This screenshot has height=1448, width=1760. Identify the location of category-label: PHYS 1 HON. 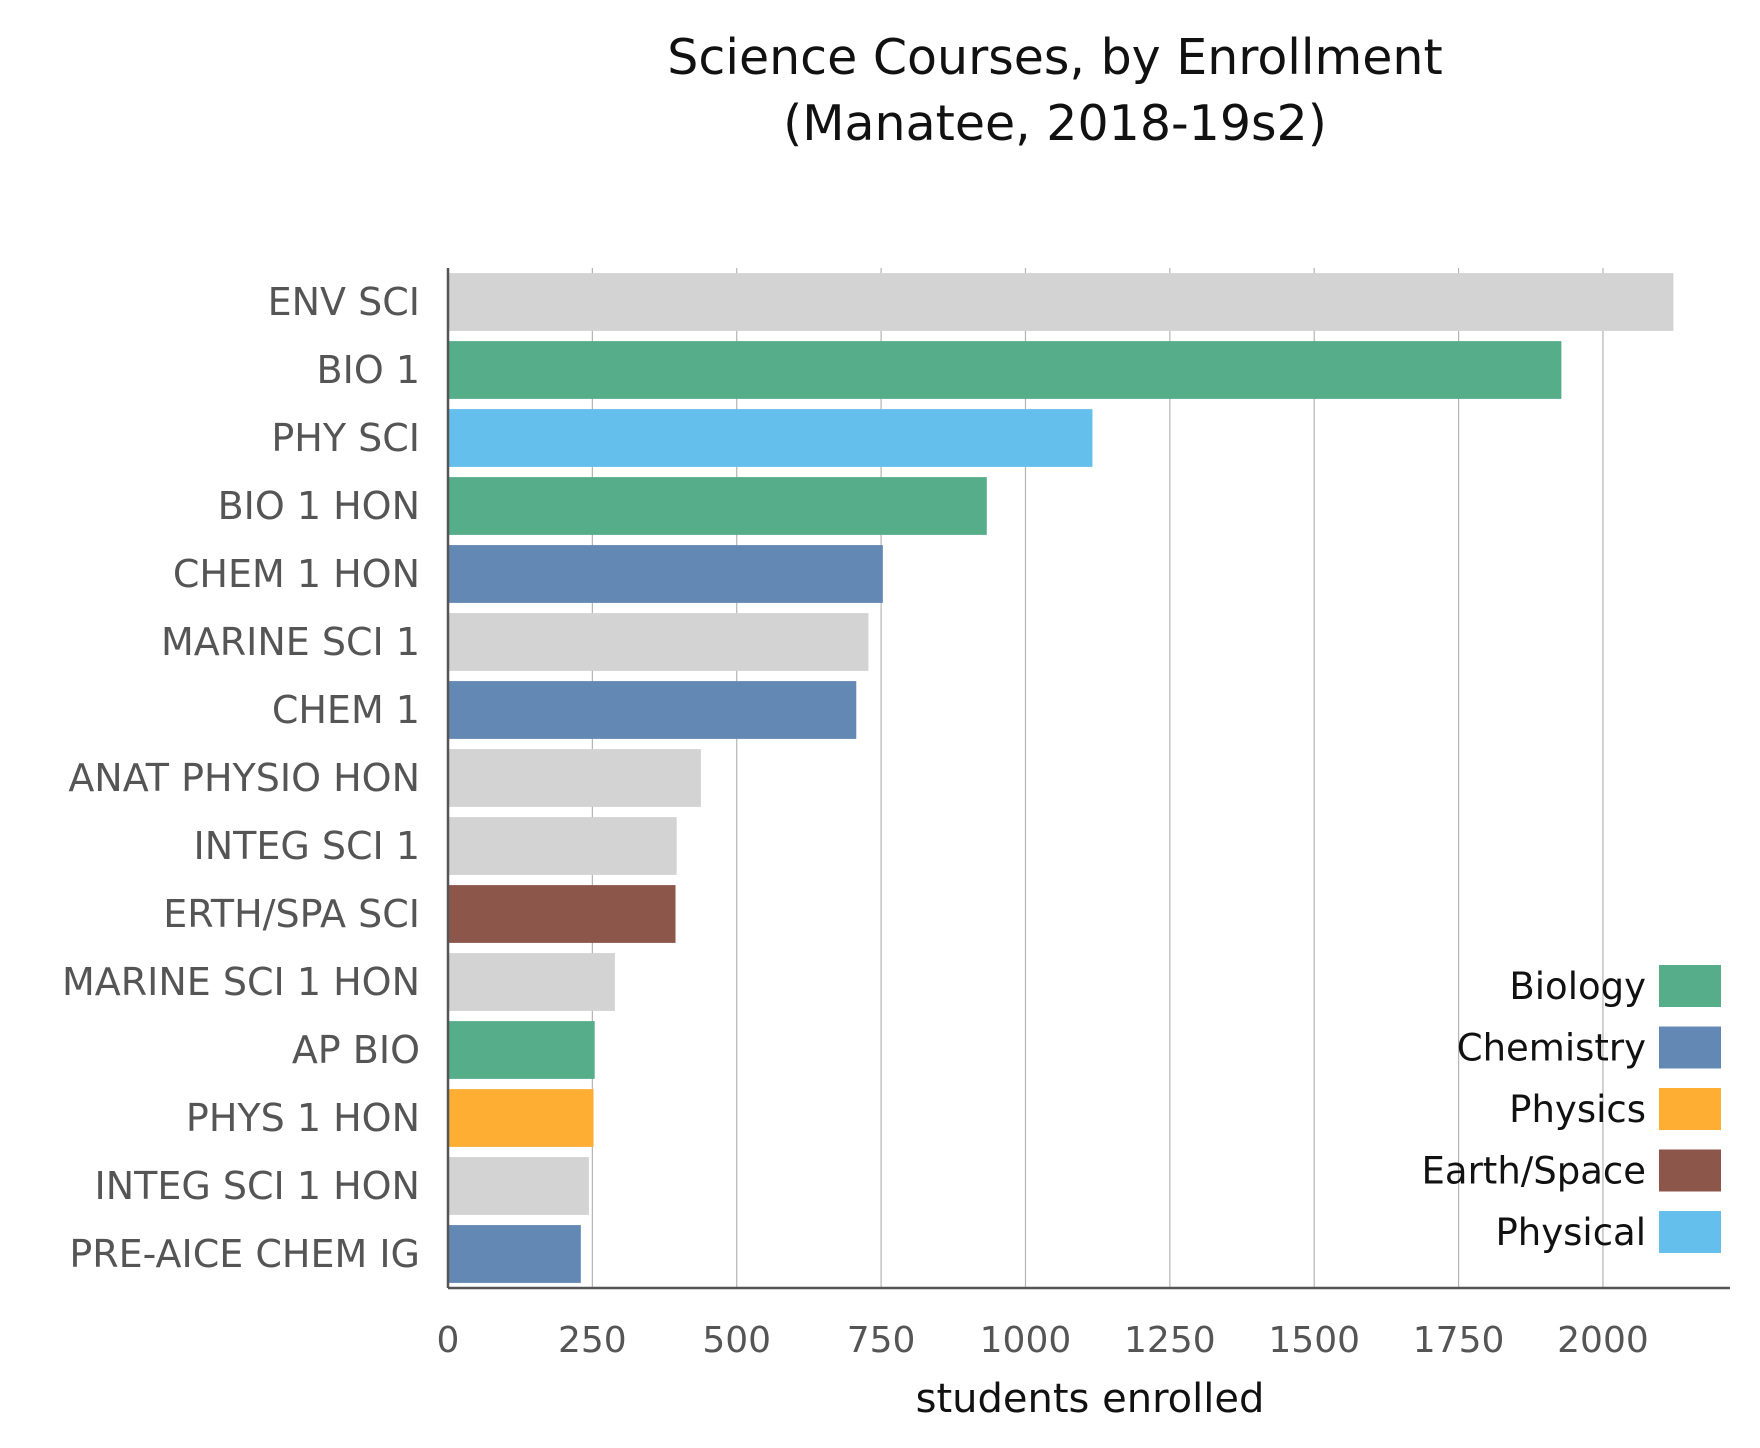
(303, 1118).